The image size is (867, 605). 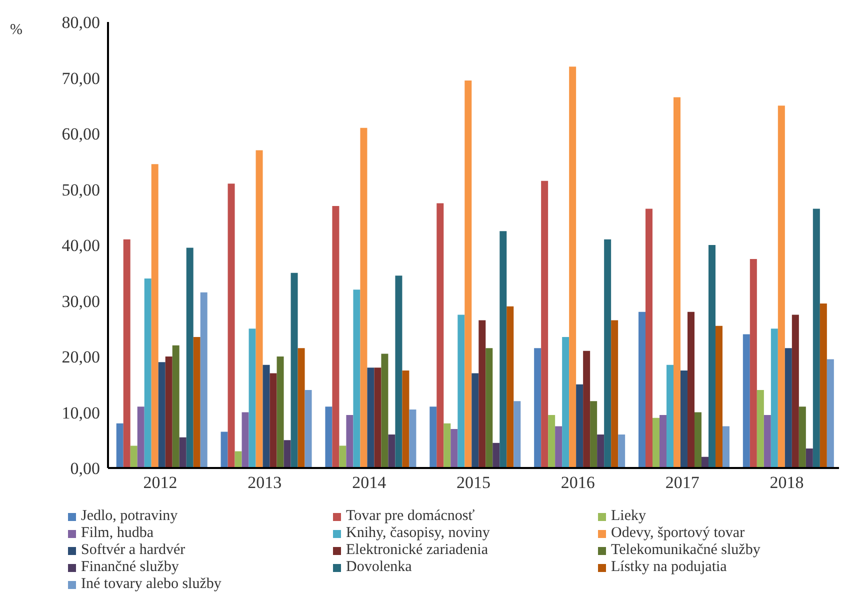 What do you see at coordinates (133, 550) in the screenshot?
I see `legend-label: Softvér a hardvér` at bounding box center [133, 550].